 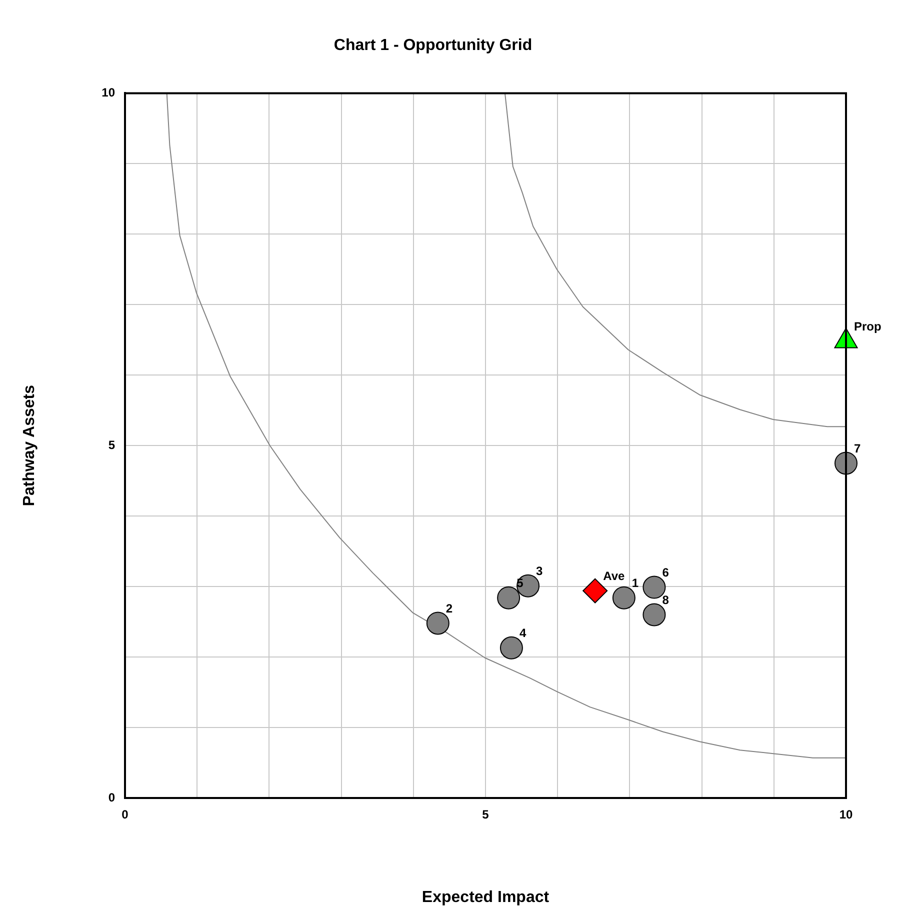 I want to click on series-label: 7, so click(x=857, y=449).